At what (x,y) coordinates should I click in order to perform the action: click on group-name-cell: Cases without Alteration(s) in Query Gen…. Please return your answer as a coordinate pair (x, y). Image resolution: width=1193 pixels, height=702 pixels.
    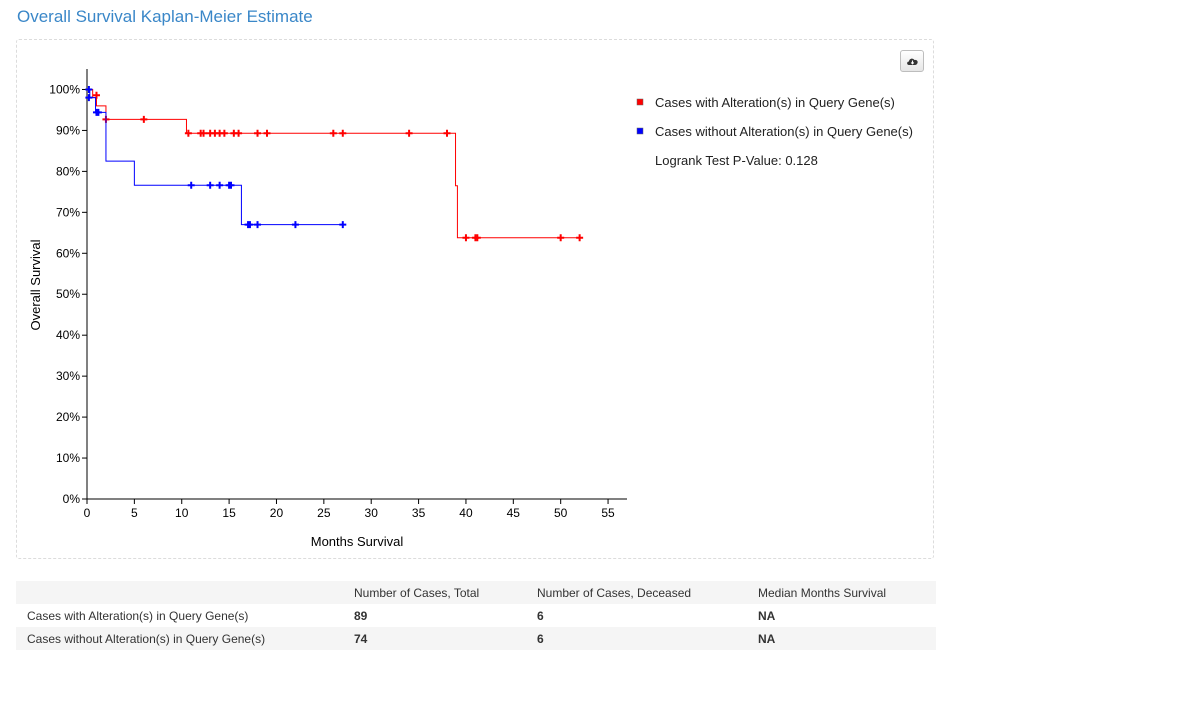
    Looking at the image, I should click on (146, 638).